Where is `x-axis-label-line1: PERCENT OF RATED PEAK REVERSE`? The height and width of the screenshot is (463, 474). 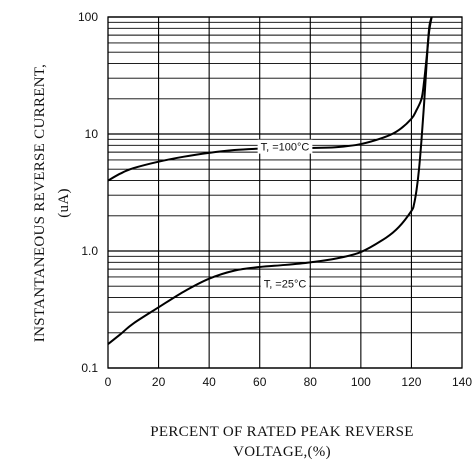
x-axis-label-line1: PERCENT OF RATED PEAK REVERSE is located at coordinates (281, 432).